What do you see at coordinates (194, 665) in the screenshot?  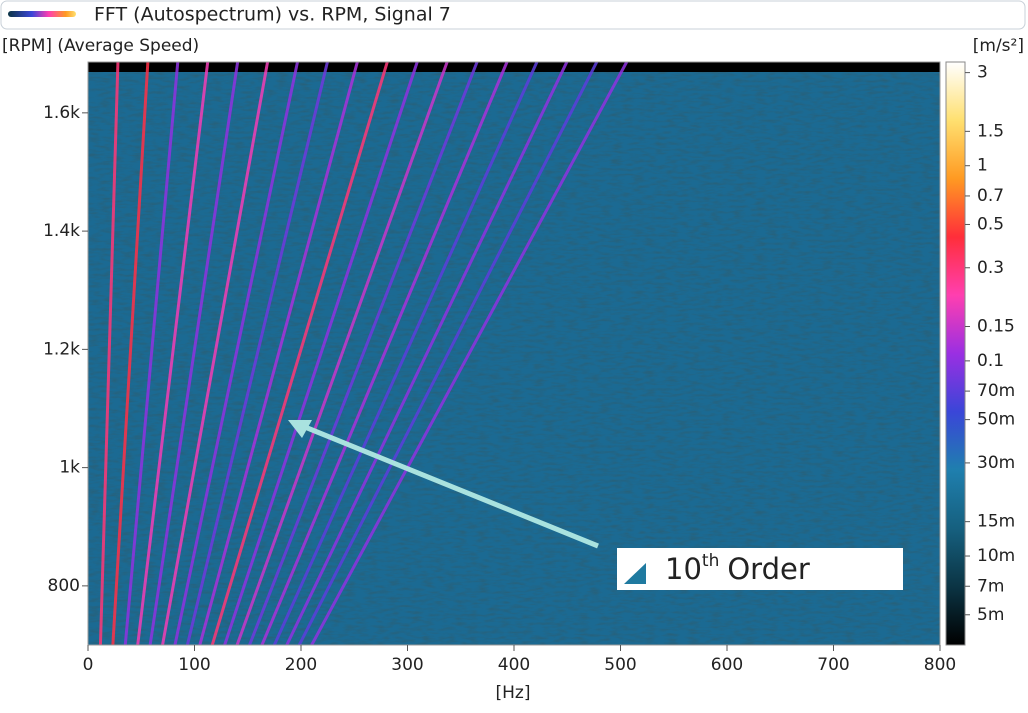 I see `x-tick-label: 100` at bounding box center [194, 665].